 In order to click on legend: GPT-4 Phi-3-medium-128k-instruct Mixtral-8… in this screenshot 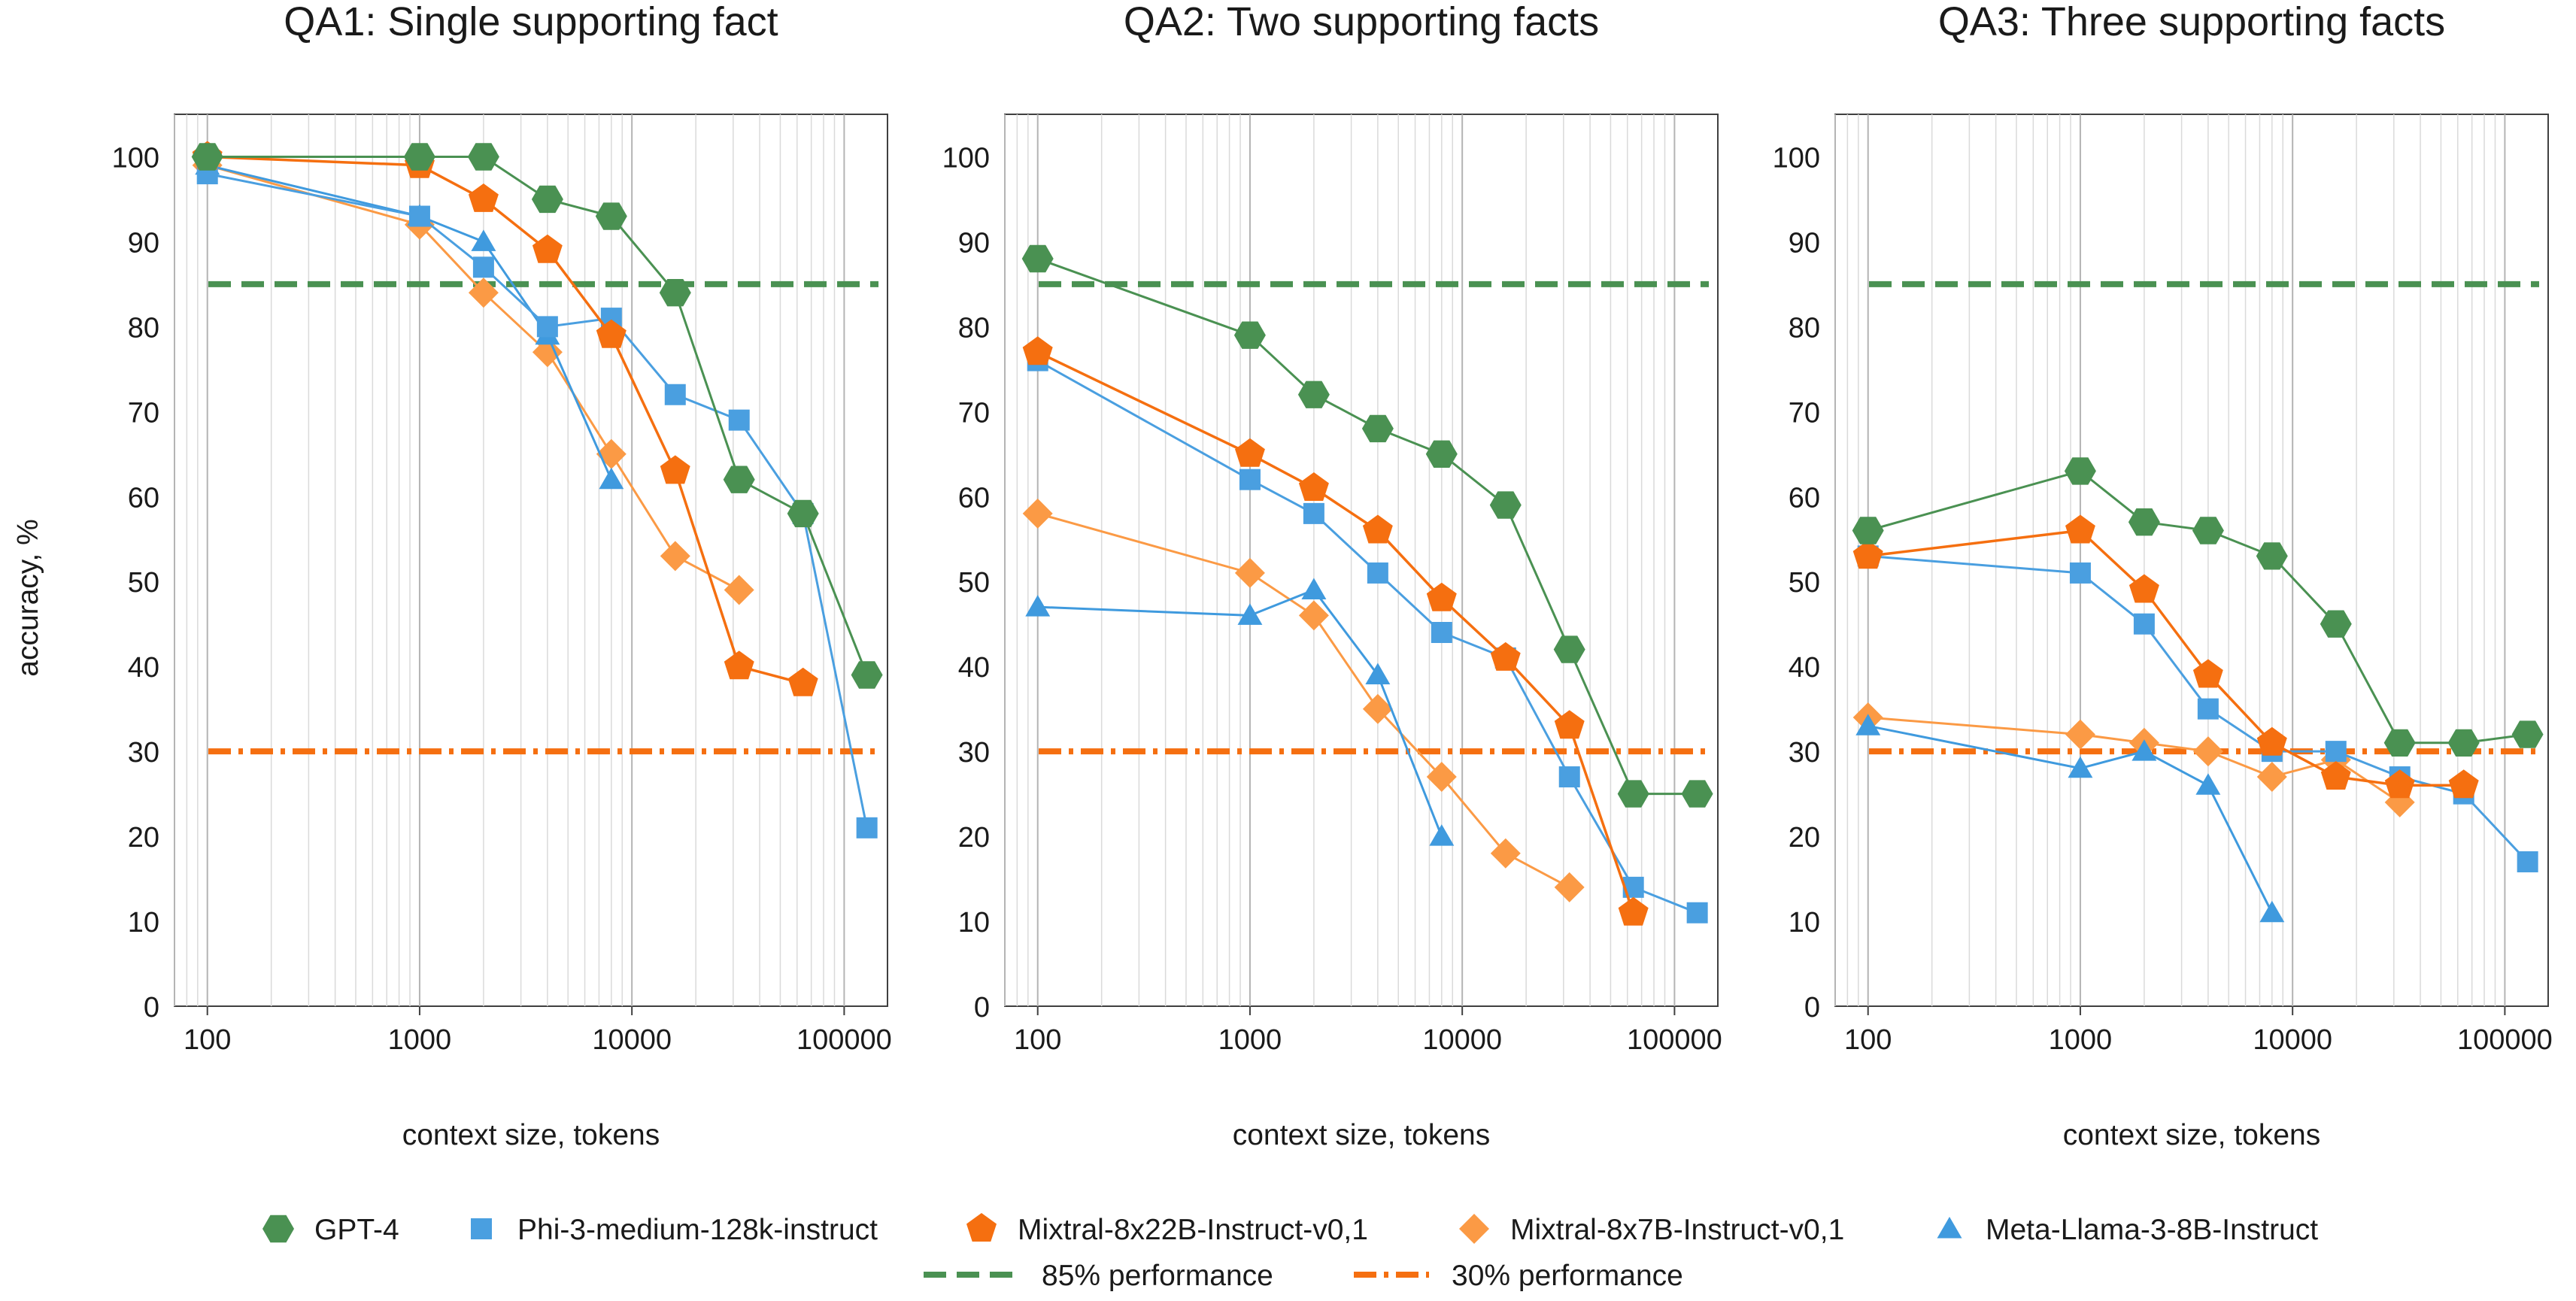, I will do `click(1290, 1252)`.